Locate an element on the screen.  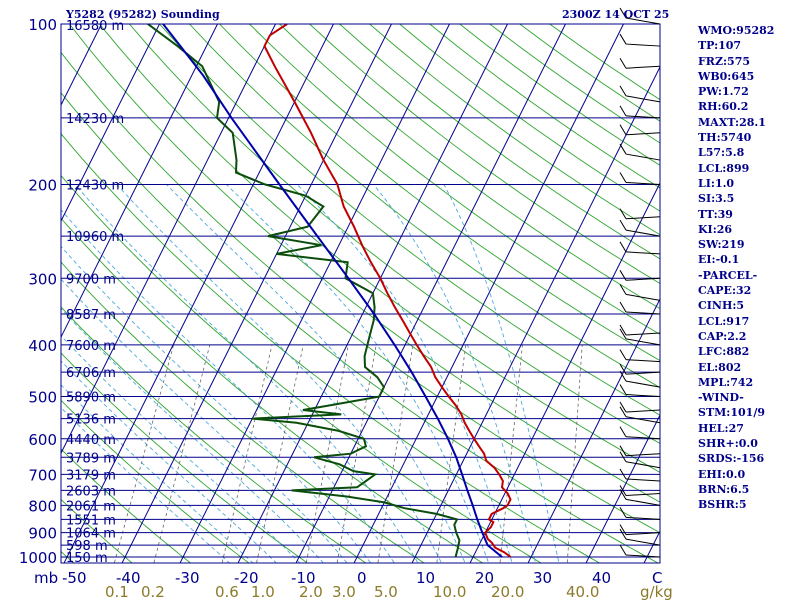
index-item: EL:802 is located at coordinates (720, 367).